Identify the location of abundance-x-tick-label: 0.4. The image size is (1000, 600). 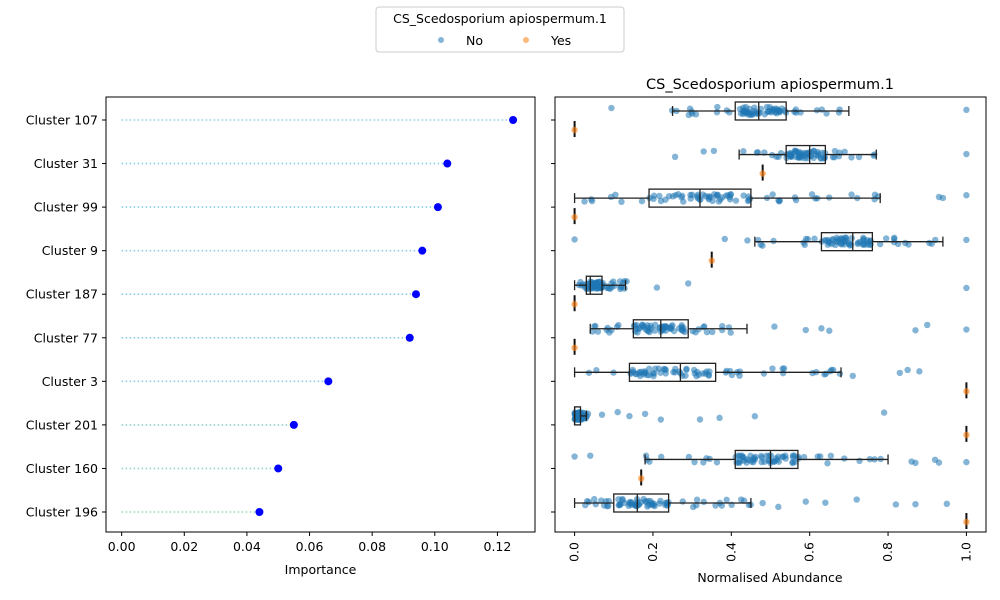
(730, 552).